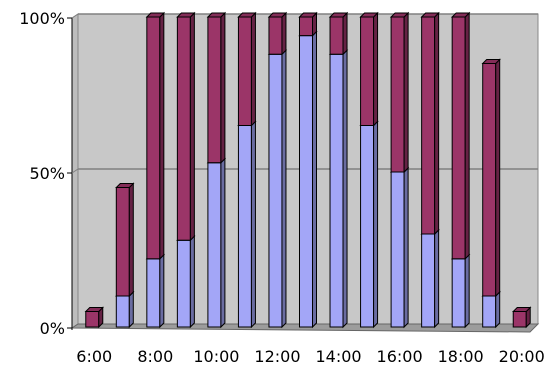  What do you see at coordinates (94, 356) in the screenshot?
I see `x-tick-label: 6:00` at bounding box center [94, 356].